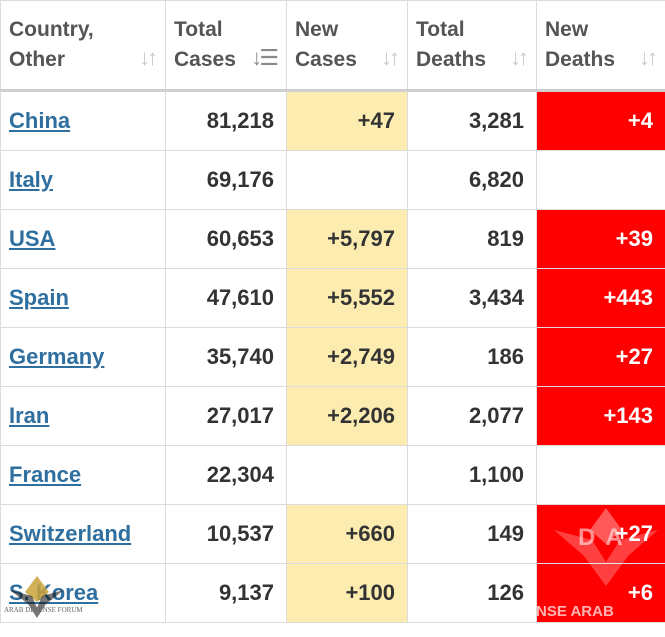  I want to click on total-cases-cell: 9,137, so click(226, 593).